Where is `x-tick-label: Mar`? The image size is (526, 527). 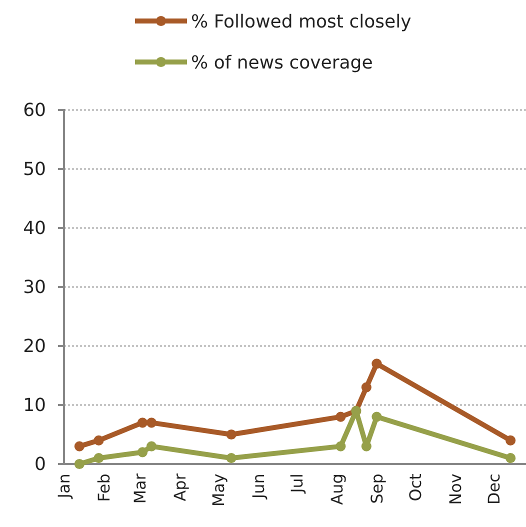
x-tick-label: Mar is located at coordinates (140, 488).